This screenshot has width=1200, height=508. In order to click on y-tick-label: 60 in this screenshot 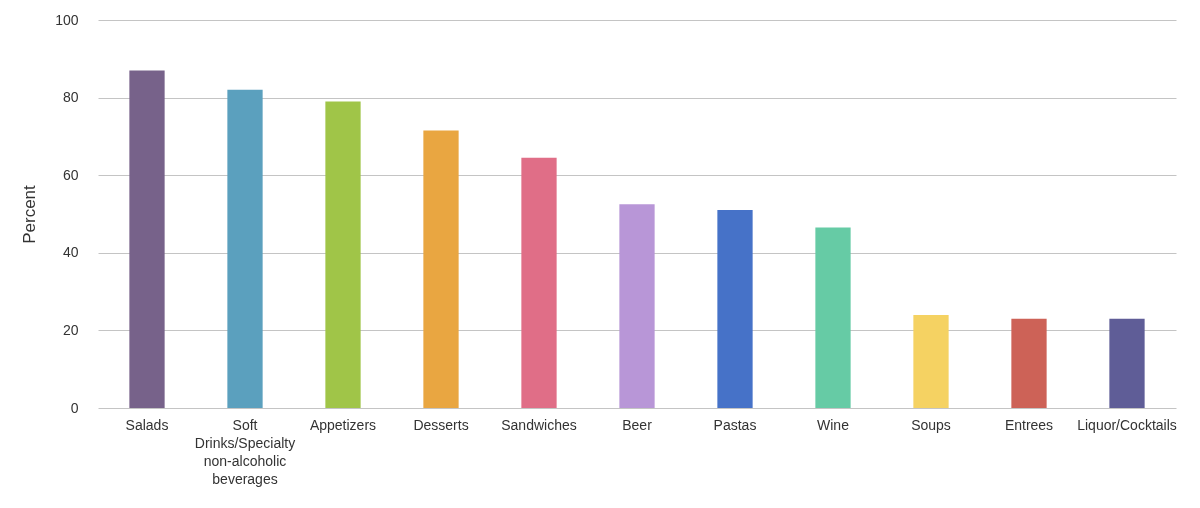, I will do `click(70, 174)`.